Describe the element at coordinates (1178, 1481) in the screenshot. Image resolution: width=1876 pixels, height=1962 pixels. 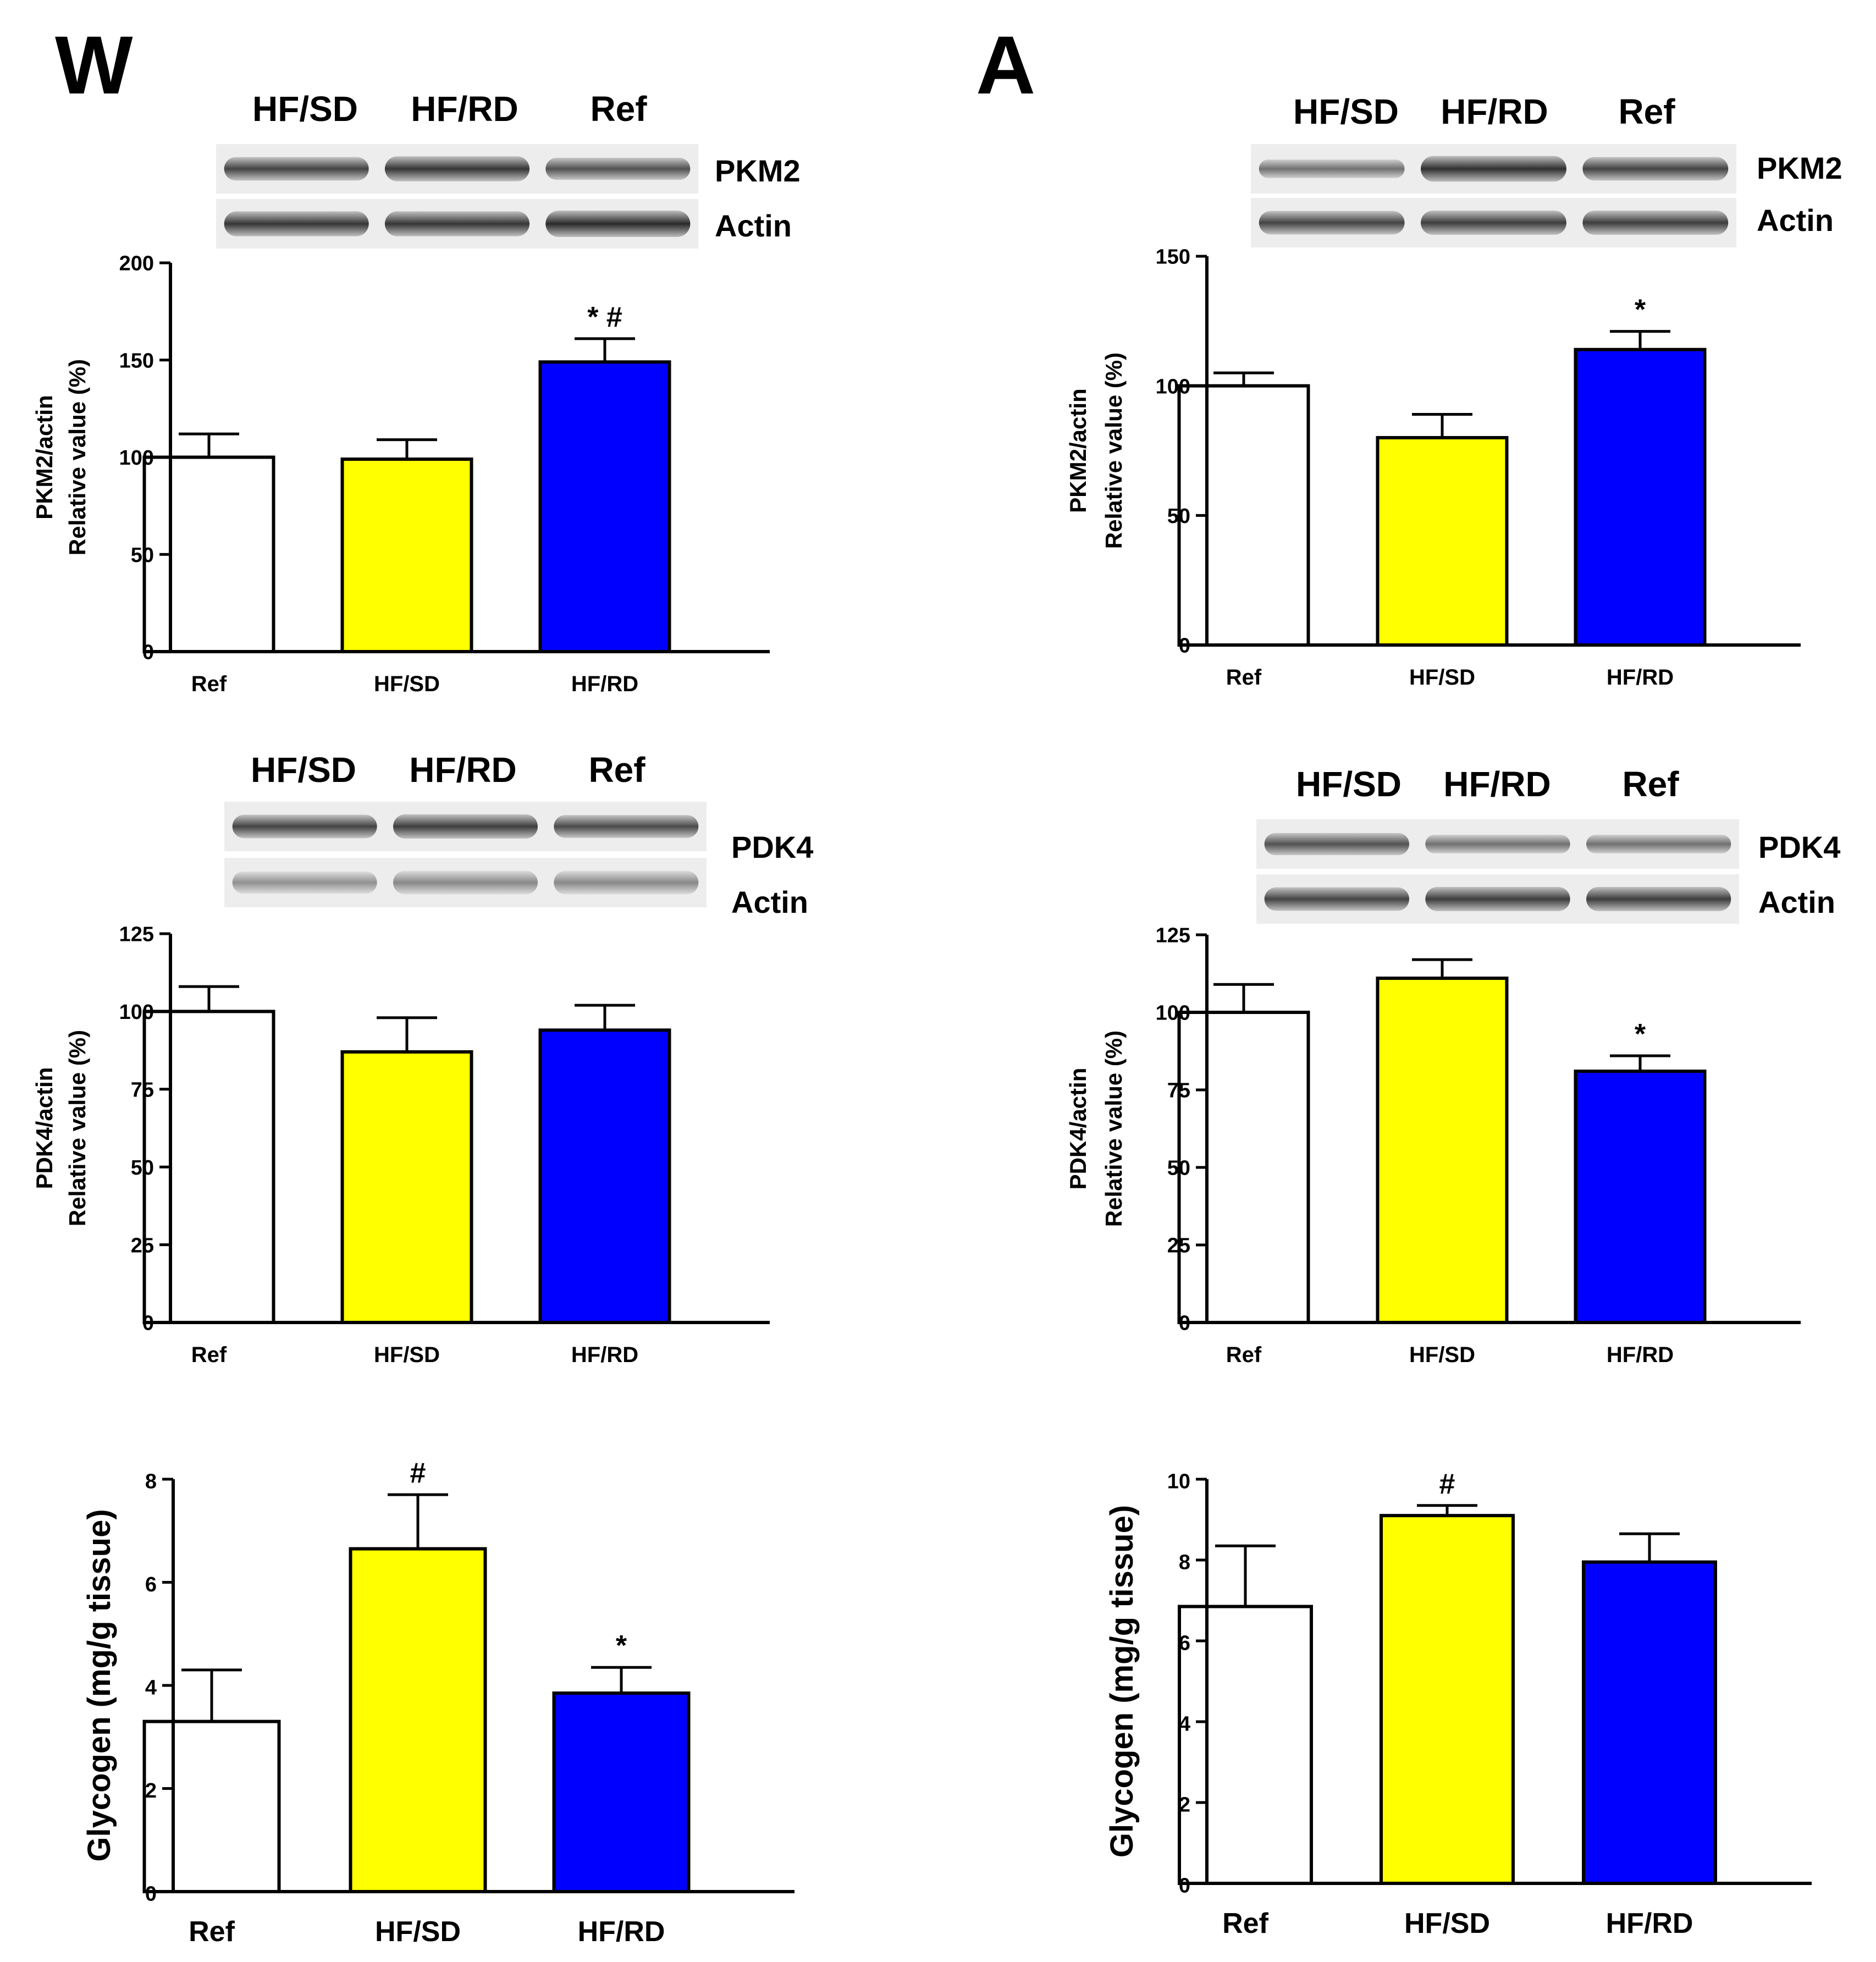
I see `y-tick-label: 10` at that location.